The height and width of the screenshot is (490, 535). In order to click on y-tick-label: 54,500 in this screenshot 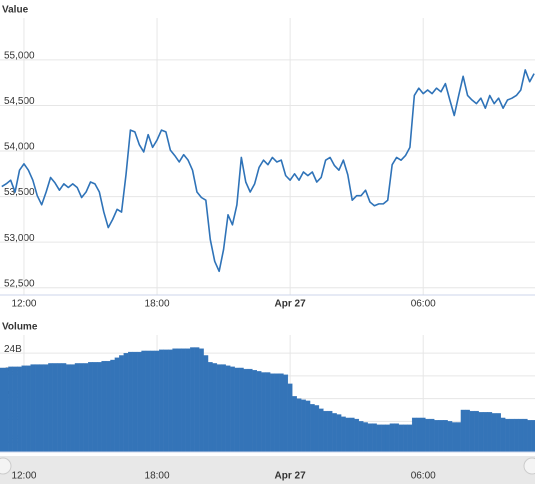, I will do `click(19, 101)`.